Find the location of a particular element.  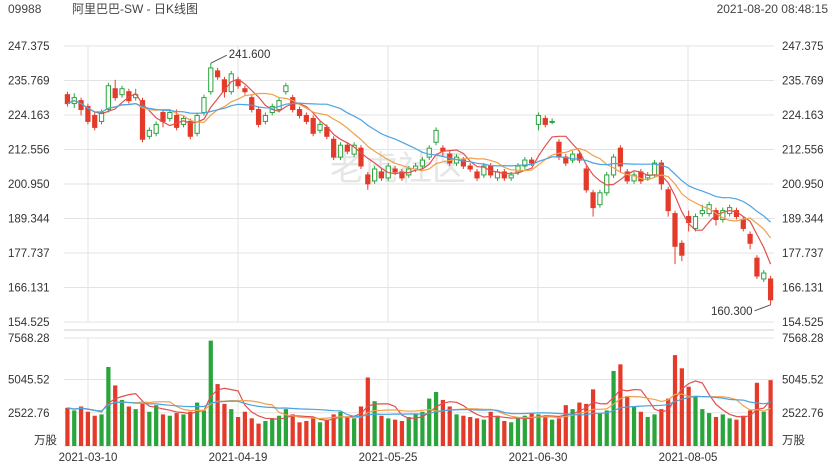

volume-ma-line is located at coordinates (419, 406).